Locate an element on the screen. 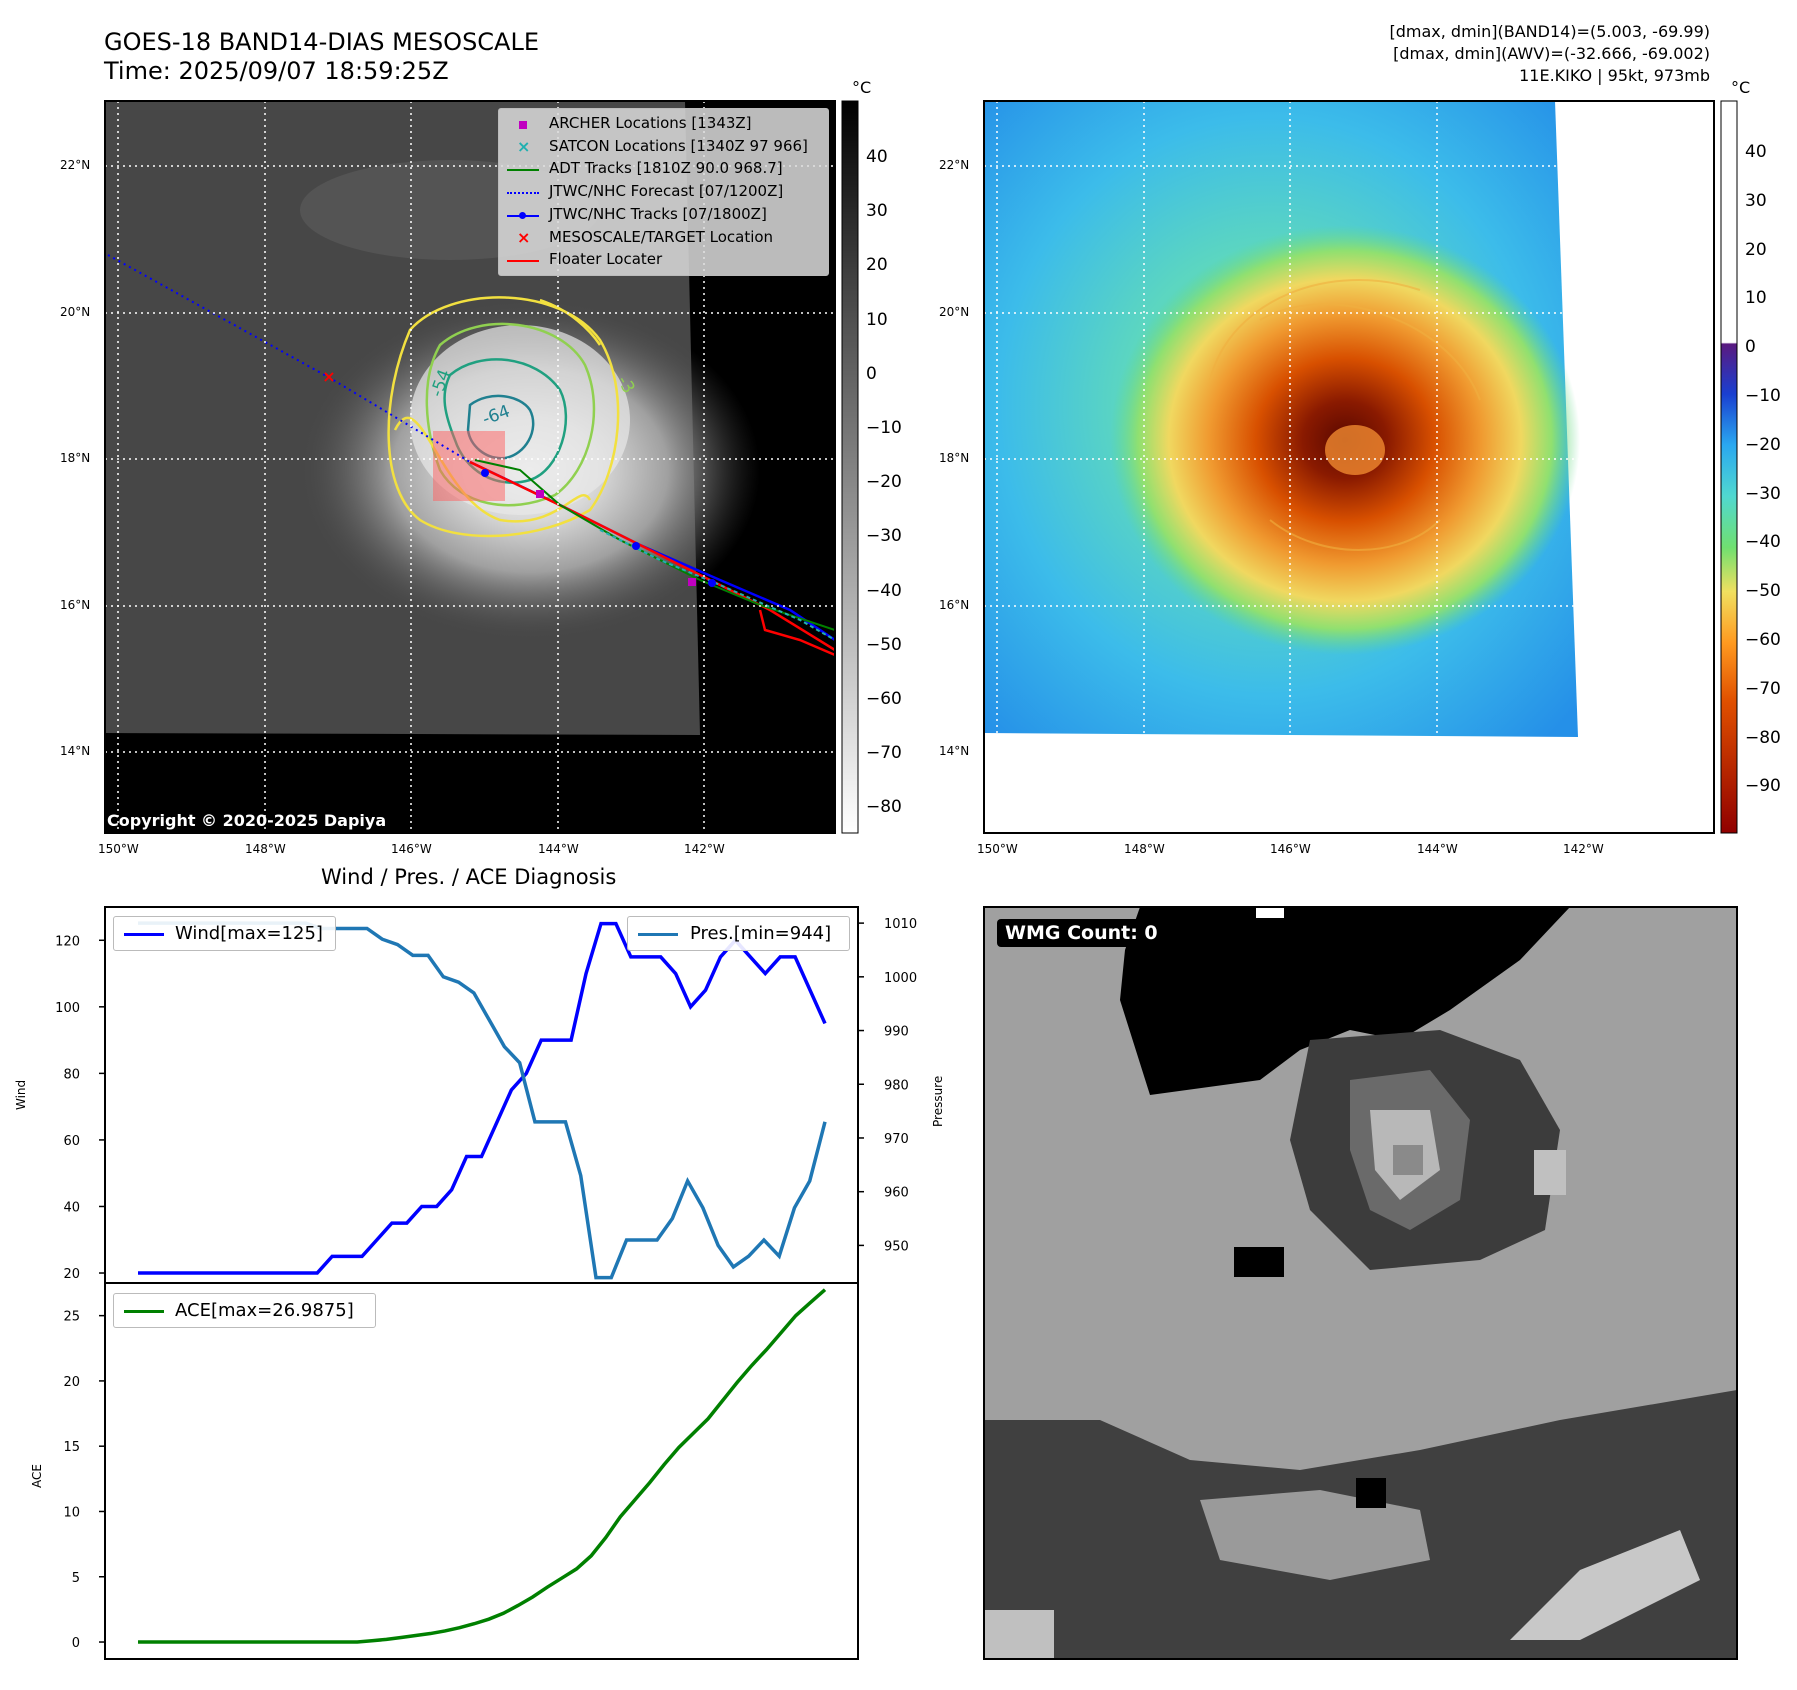 This screenshot has width=1797, height=1690. axis-tick-label: 20 is located at coordinates (71, 1274).